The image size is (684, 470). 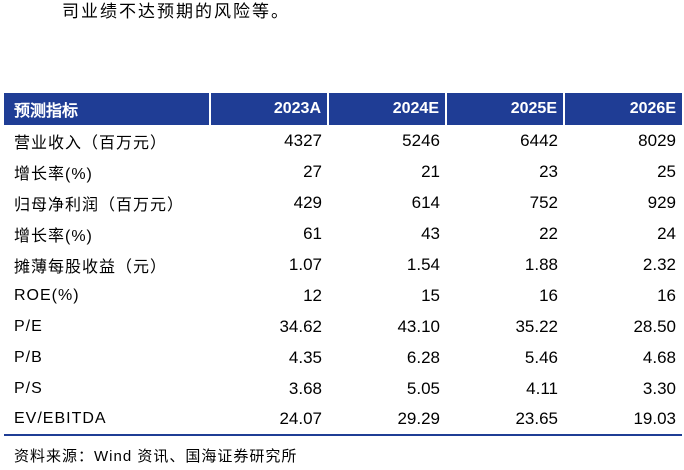 I want to click on table-row: P/E 34.62 43.10 35.22 28.50, so click(x=343, y=326).